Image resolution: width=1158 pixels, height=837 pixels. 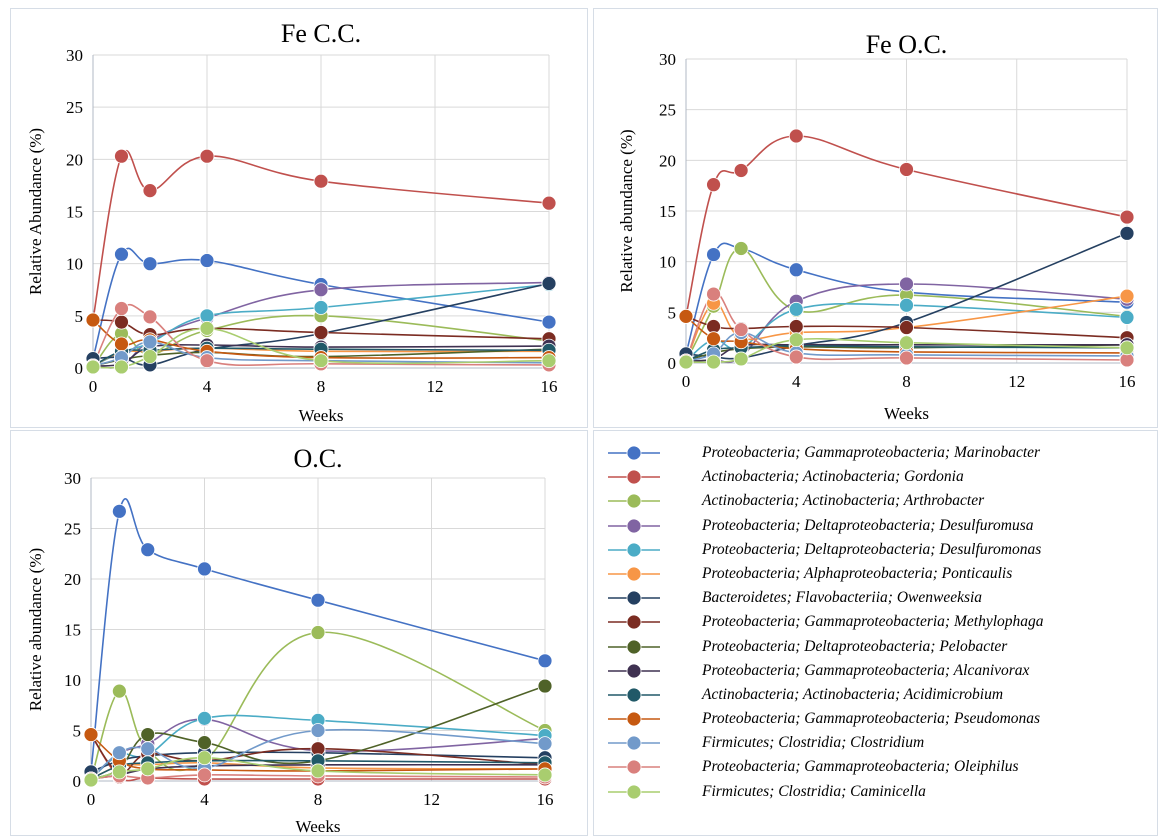 I want to click on y-tick-label: 30, so click(x=74, y=55).